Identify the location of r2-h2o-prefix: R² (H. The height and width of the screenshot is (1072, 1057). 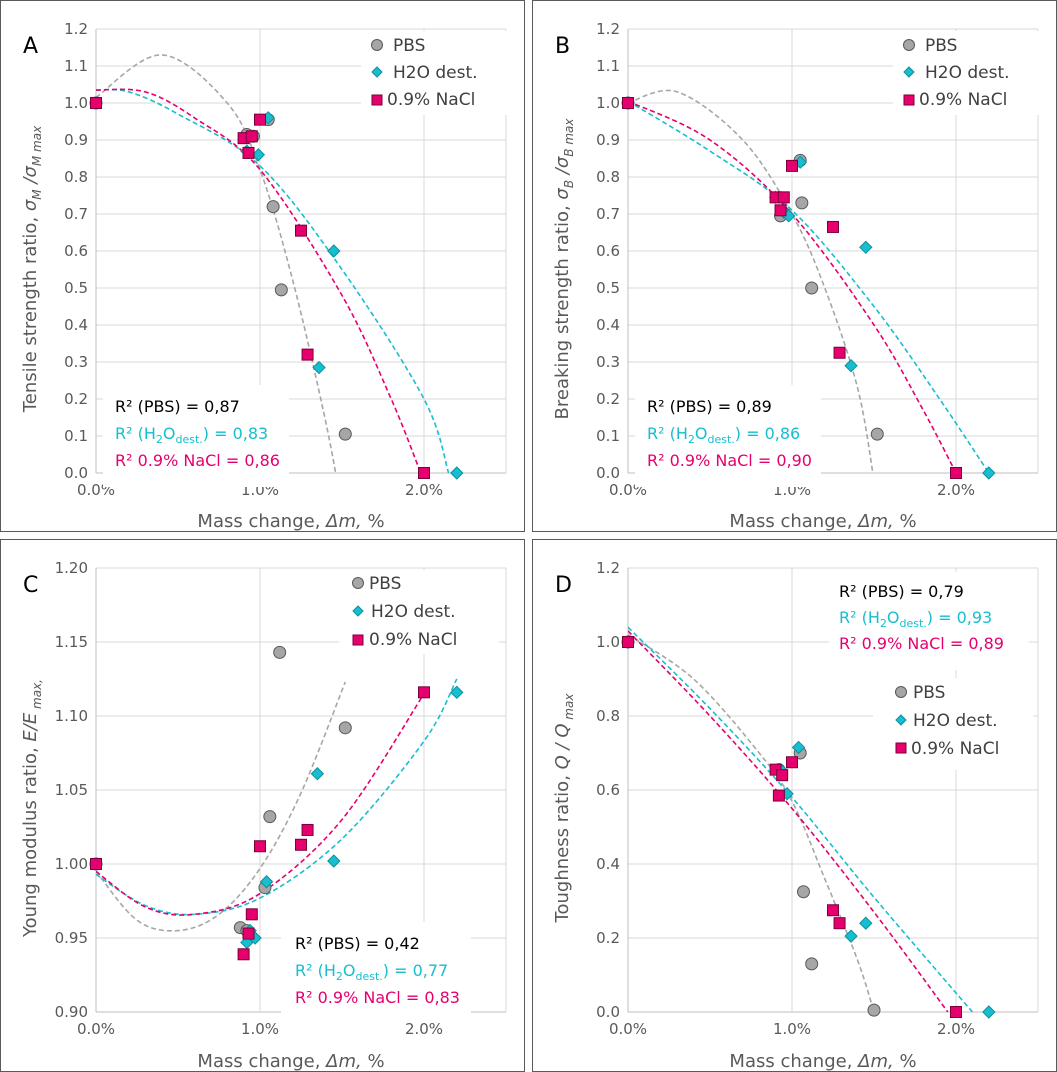
(315, 970).